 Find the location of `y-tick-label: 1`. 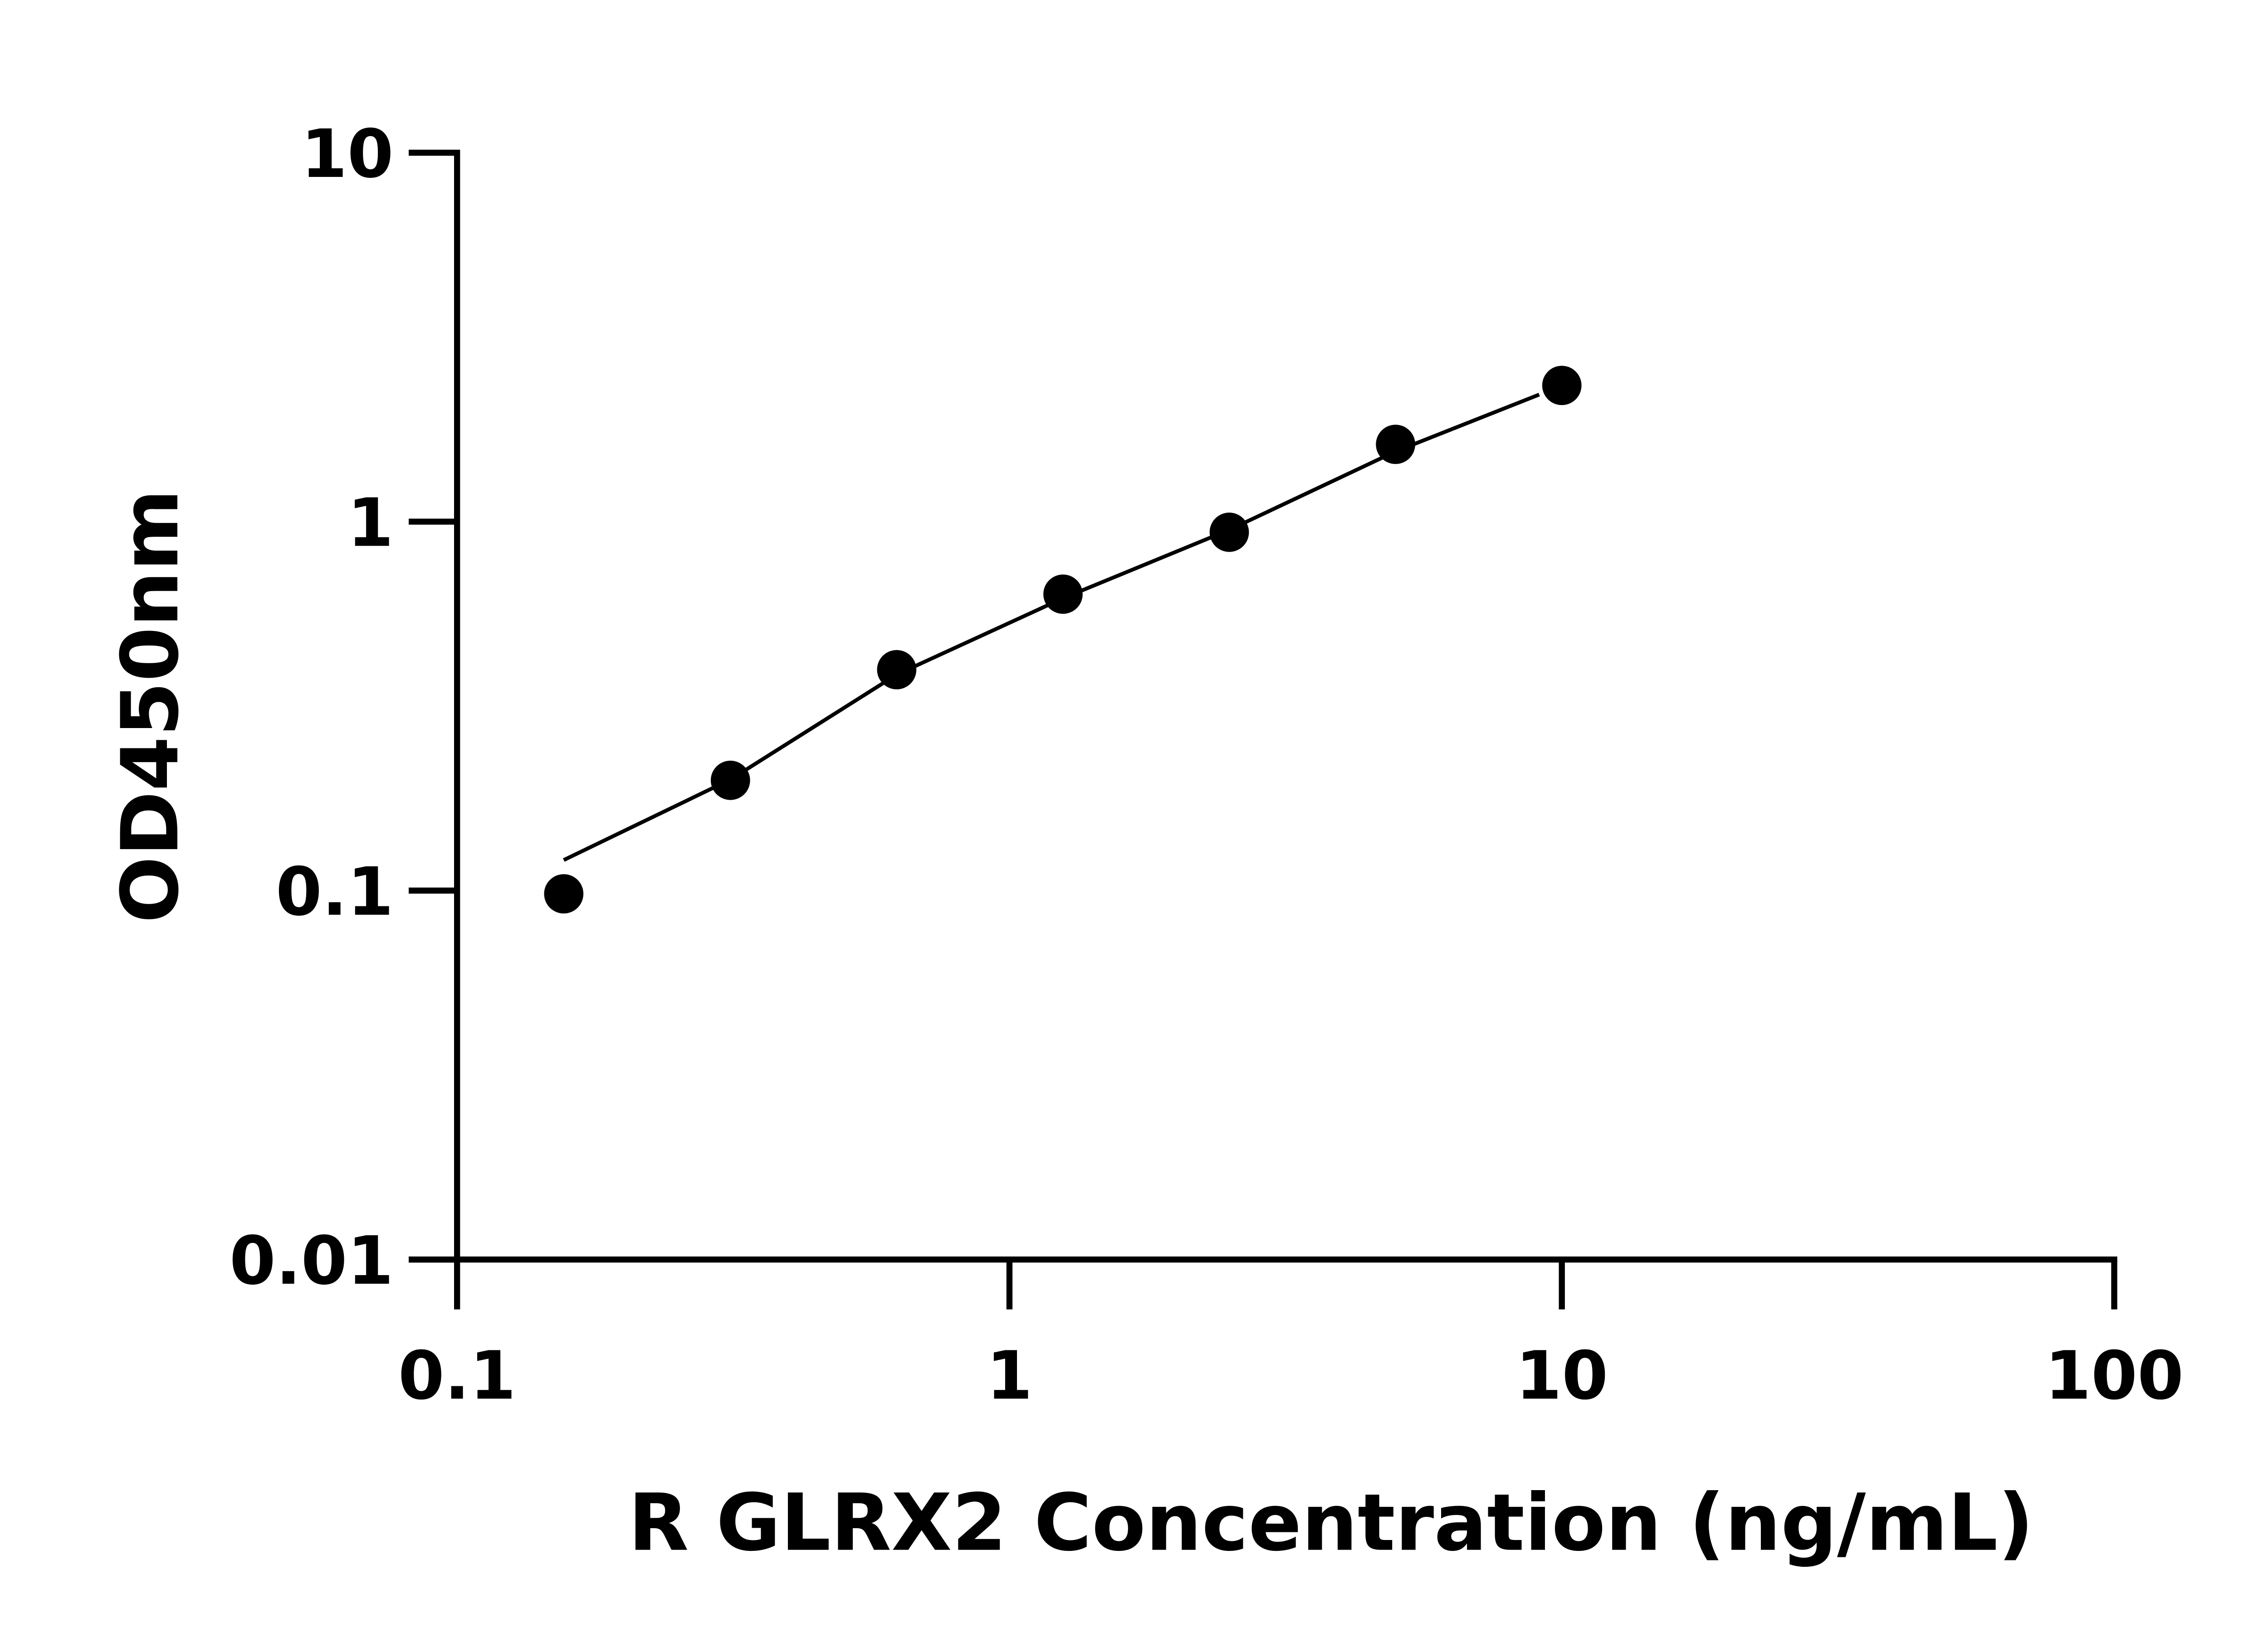

y-tick-label: 1 is located at coordinates (371, 523).